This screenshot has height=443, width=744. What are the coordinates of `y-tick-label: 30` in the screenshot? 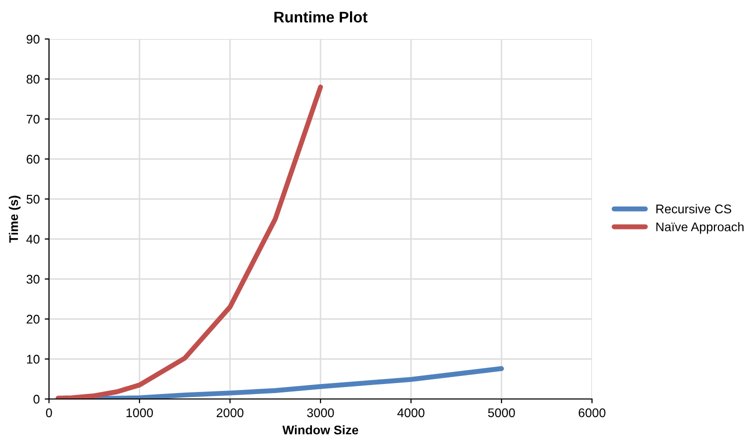 It's located at (33, 279).